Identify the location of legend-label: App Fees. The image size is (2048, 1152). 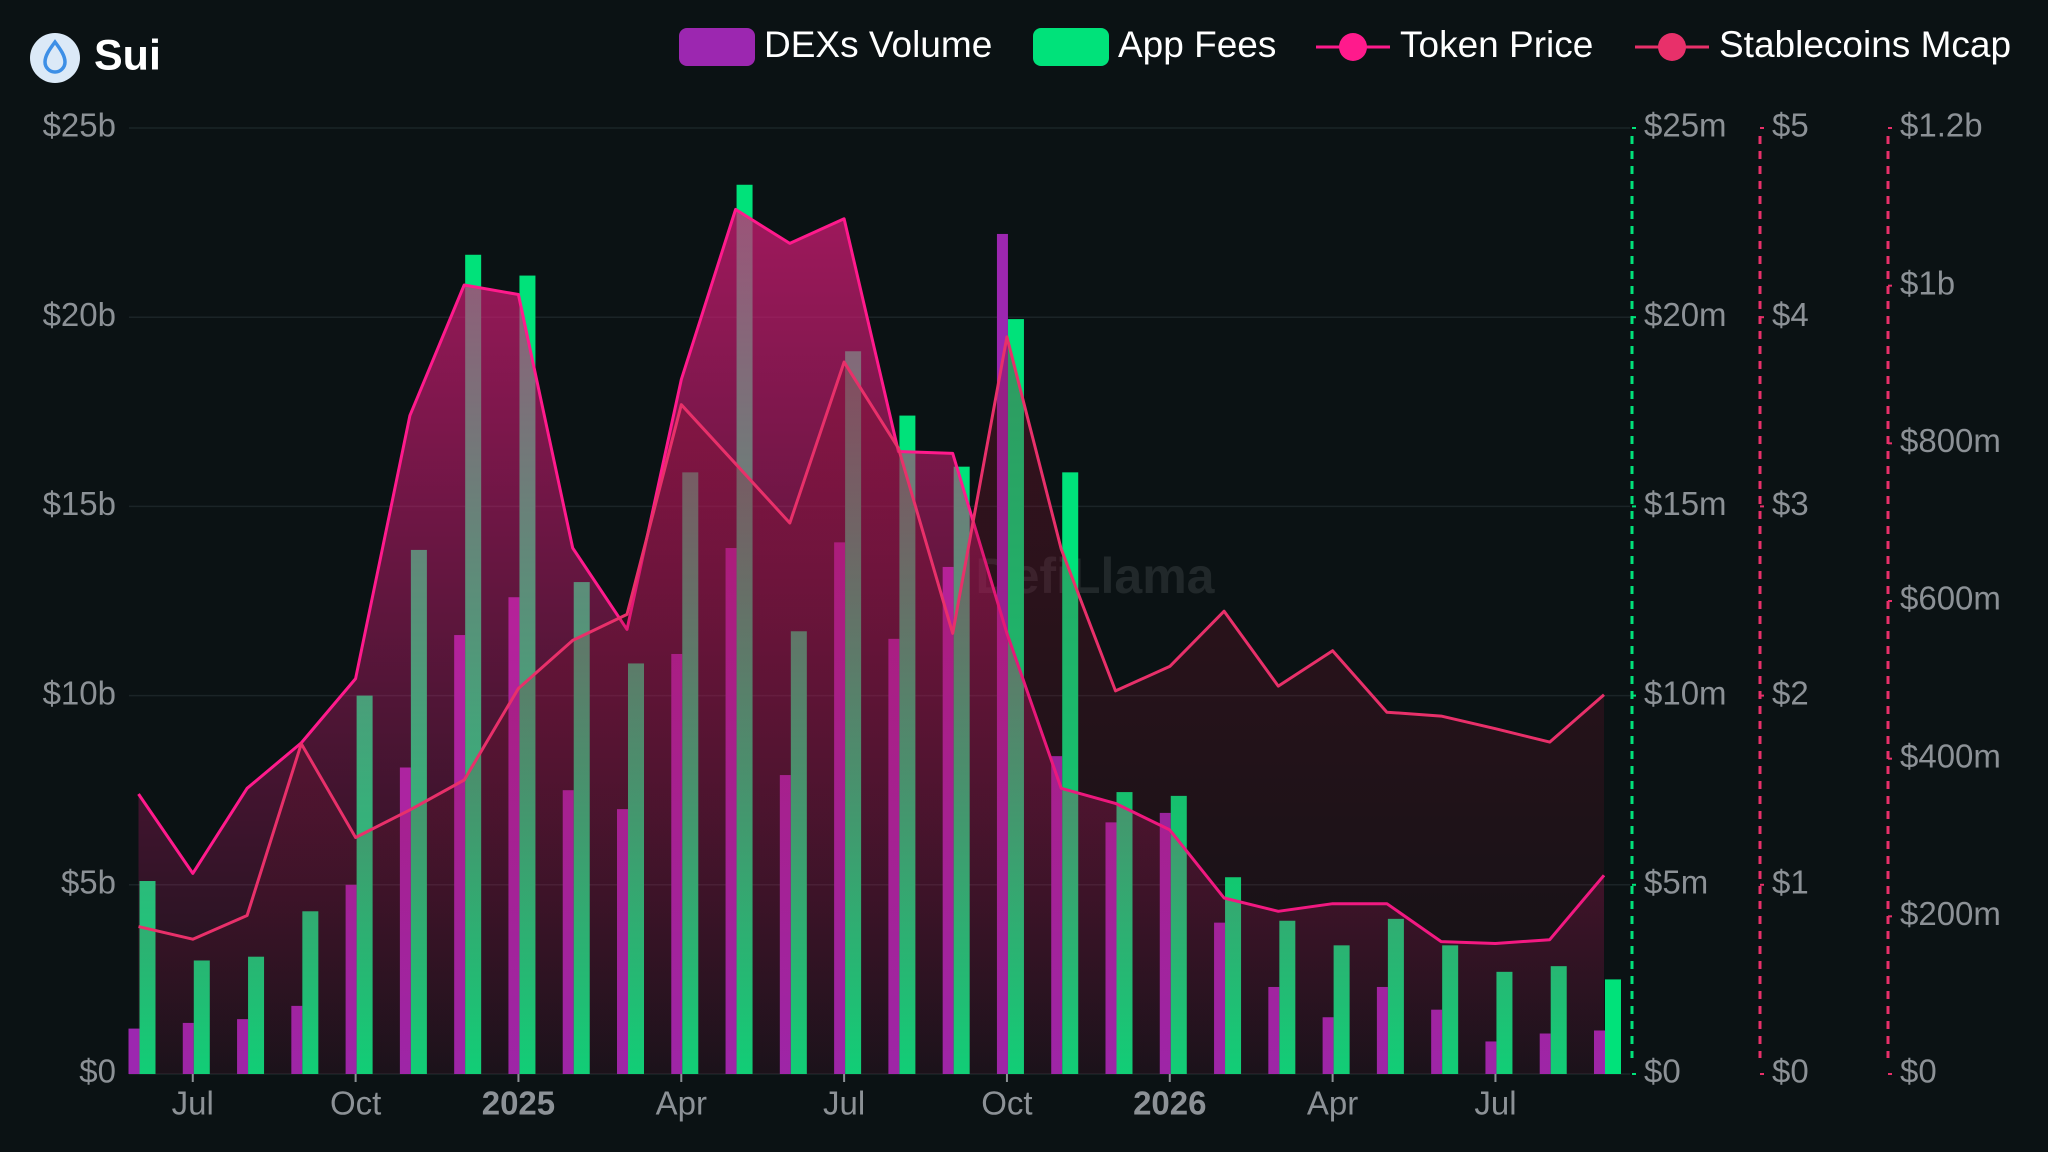
(1197, 44).